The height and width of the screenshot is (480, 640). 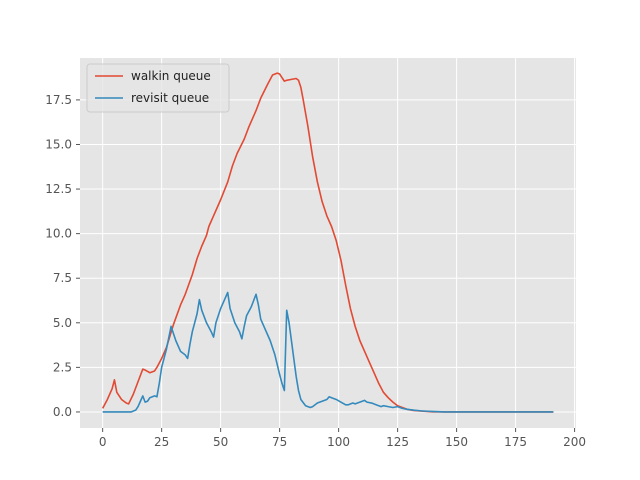 What do you see at coordinates (62, 367) in the screenshot?
I see `y-tick-label: 2.5` at bounding box center [62, 367].